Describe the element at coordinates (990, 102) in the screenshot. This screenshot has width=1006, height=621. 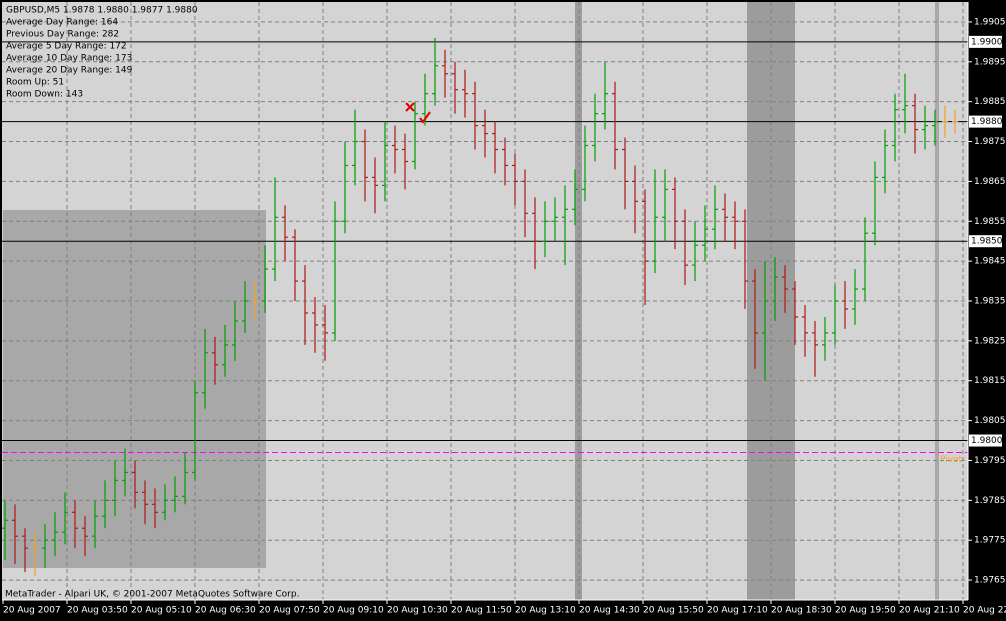
I see `y-tick-label: 1.9885` at that location.